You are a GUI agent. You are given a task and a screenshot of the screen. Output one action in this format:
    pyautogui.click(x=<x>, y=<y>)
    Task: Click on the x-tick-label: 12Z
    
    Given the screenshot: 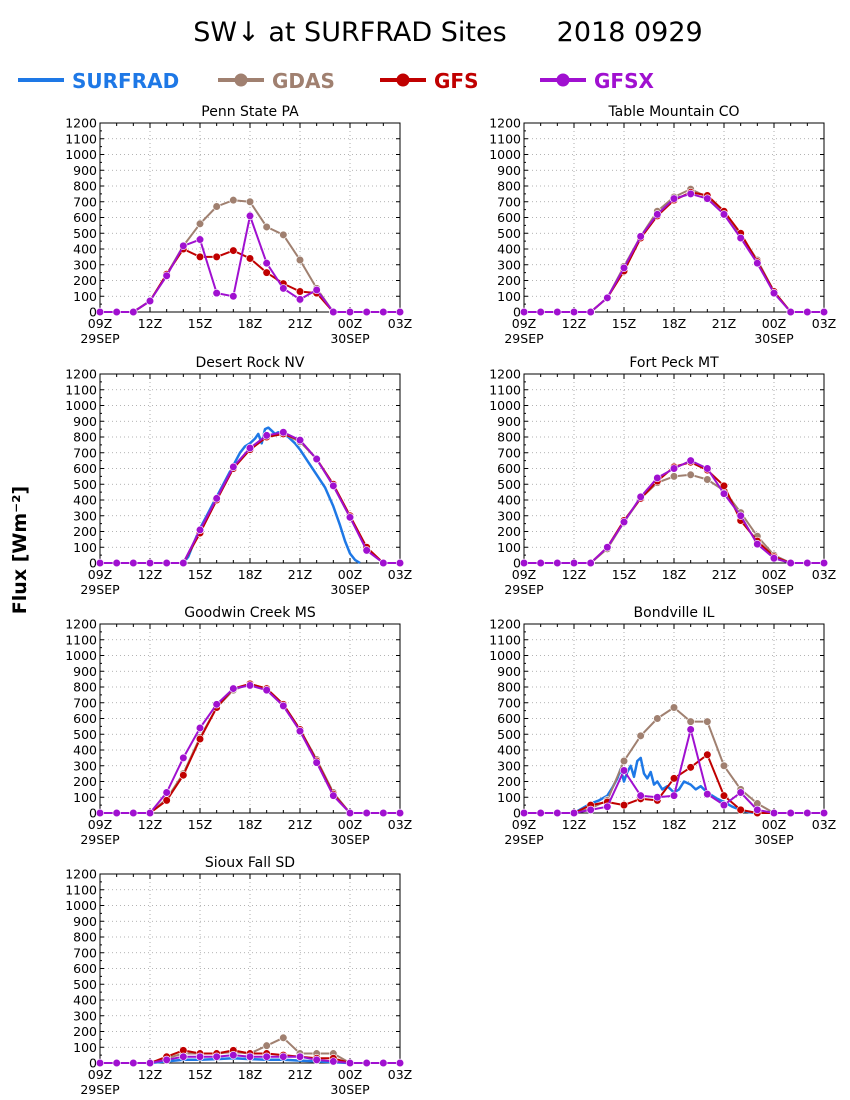 What is the action you would take?
    pyautogui.click(x=150, y=1074)
    